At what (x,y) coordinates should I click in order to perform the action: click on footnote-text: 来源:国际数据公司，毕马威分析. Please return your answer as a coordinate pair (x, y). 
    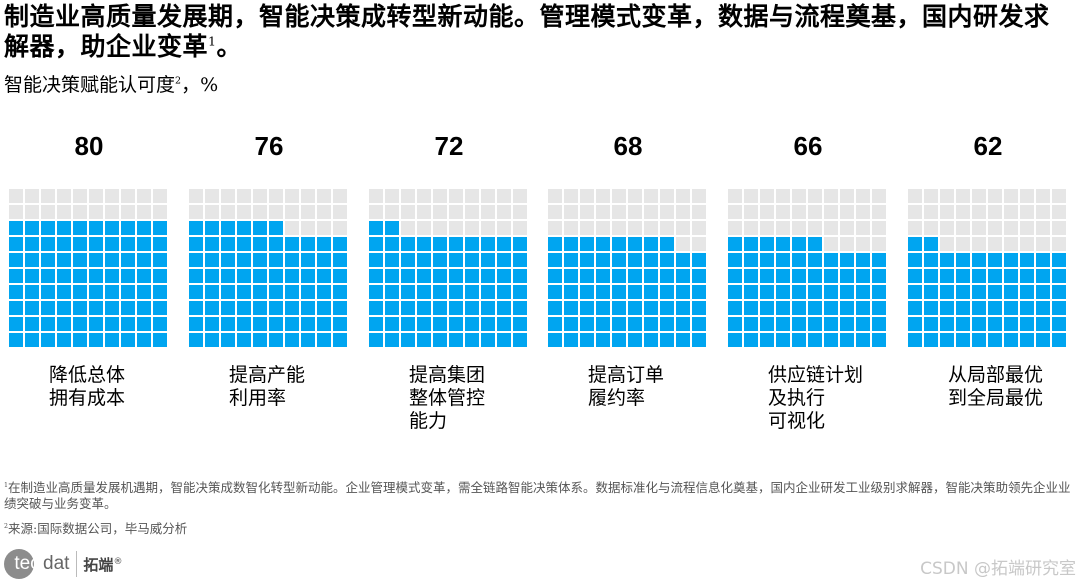
    Looking at the image, I should click on (97, 528).